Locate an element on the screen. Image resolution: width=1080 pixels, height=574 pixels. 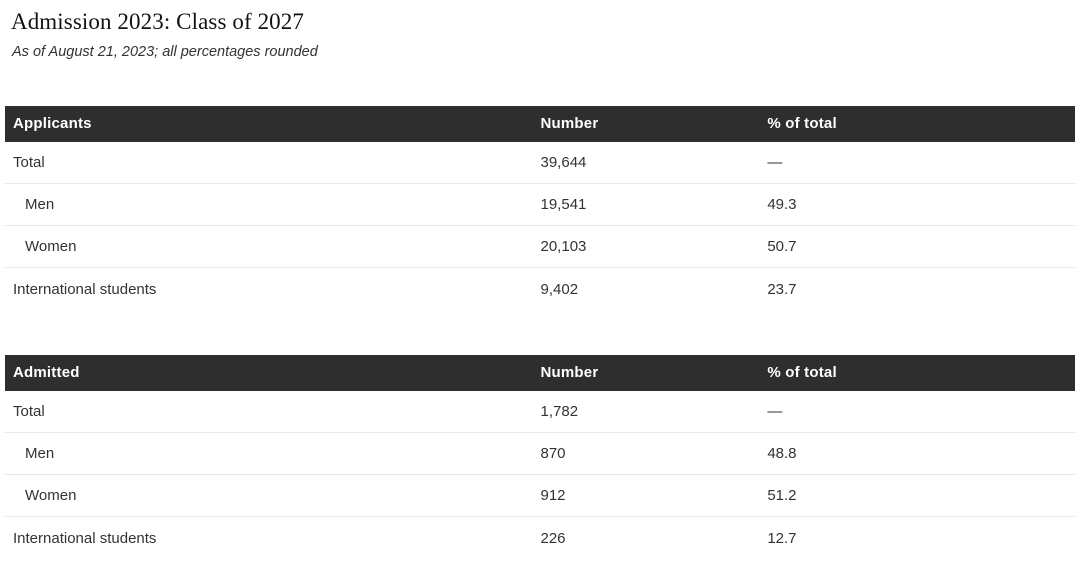
page-title: Admission 2023: Class of 2027 is located at coordinates (157, 21).